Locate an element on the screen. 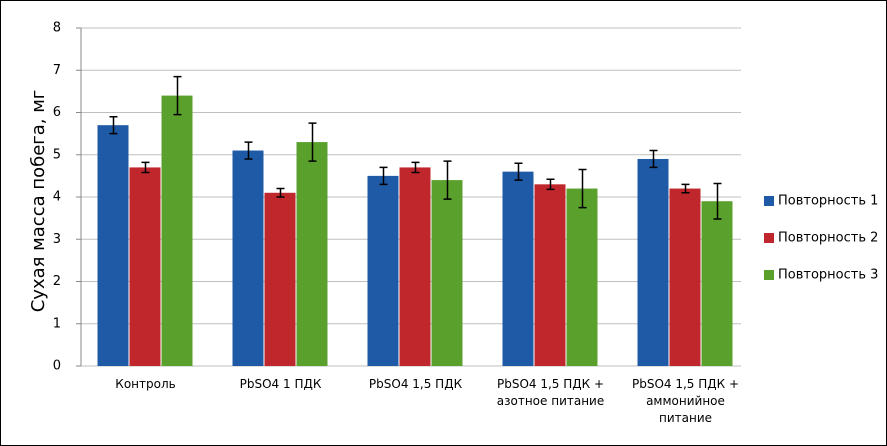  x-tick-label: Контроль is located at coordinates (145, 384).